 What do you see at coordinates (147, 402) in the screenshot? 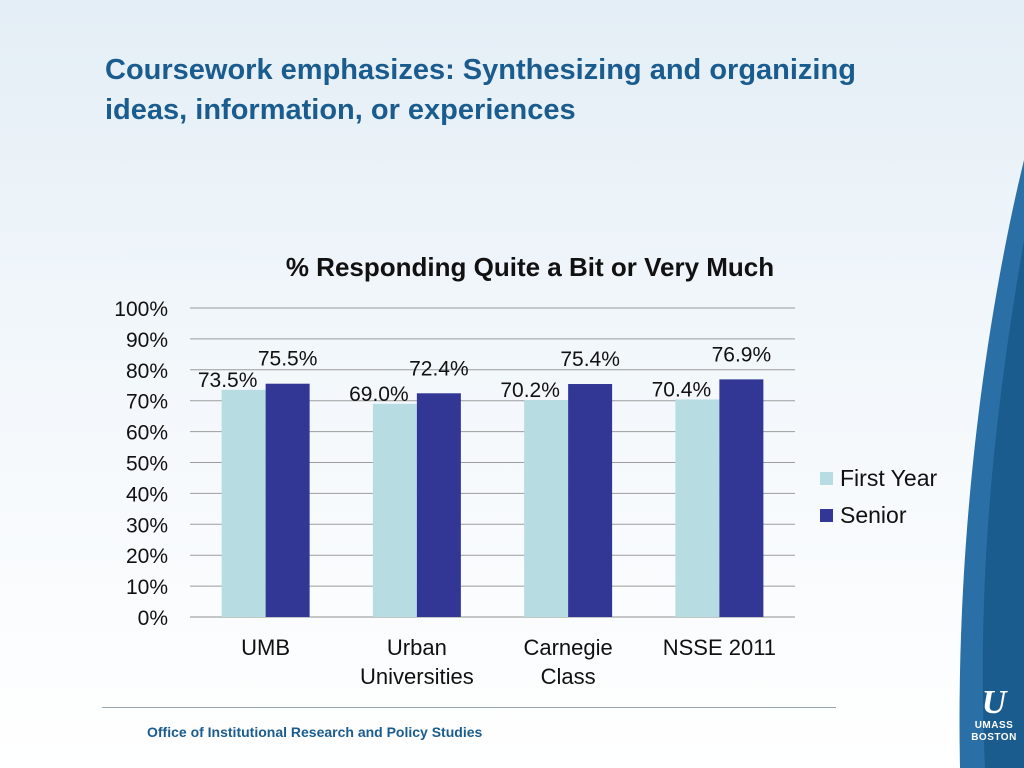
I see `y-tick-label: 70%` at bounding box center [147, 402].